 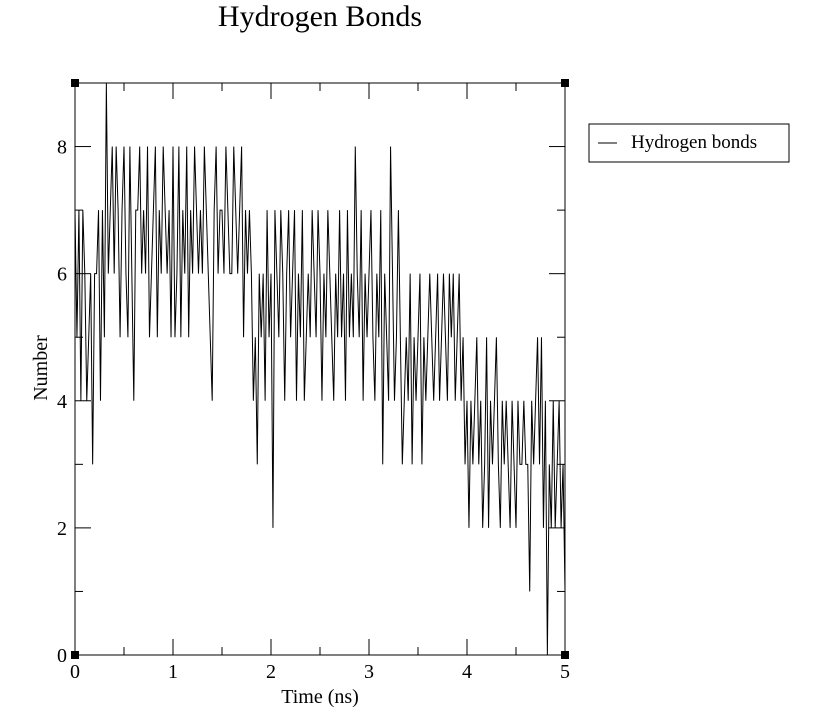 What do you see at coordinates (467, 672) in the screenshot?
I see `x-tick-label: 4` at bounding box center [467, 672].